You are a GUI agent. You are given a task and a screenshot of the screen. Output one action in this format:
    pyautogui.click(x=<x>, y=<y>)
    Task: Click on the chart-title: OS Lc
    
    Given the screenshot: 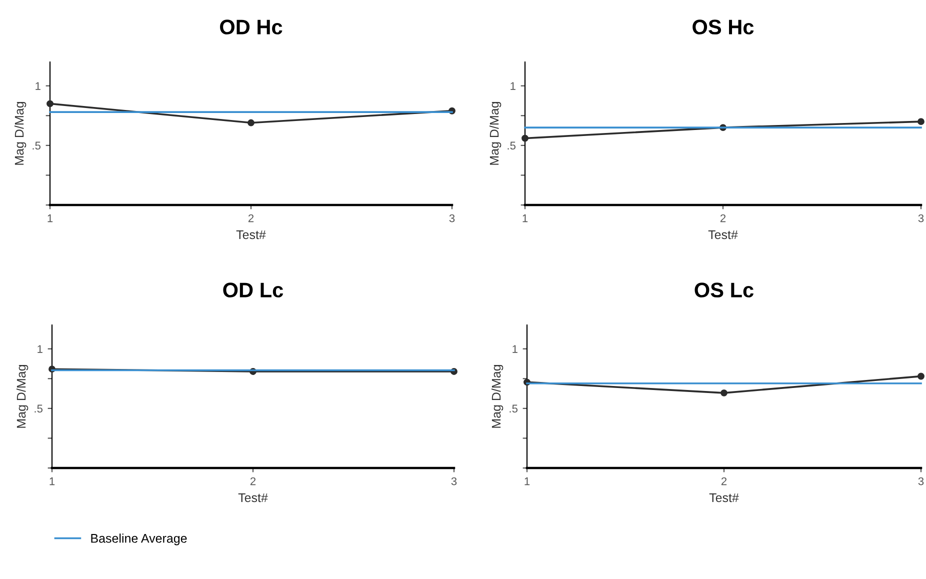 What is the action you would take?
    pyautogui.click(x=724, y=290)
    